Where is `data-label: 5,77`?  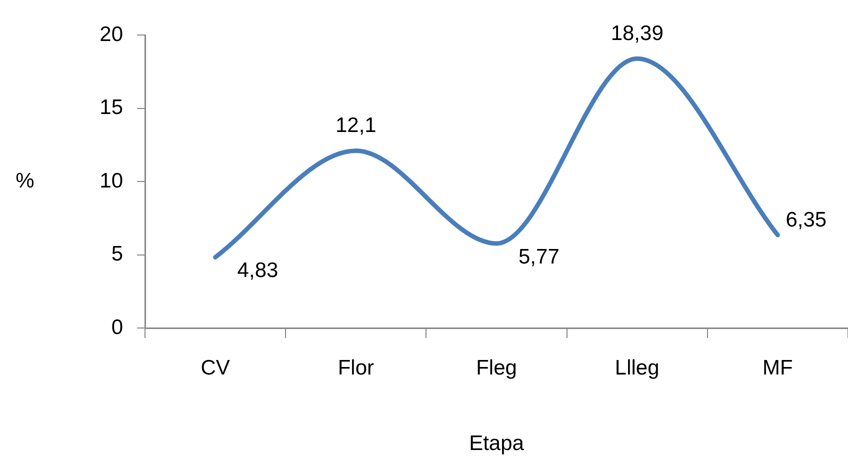
data-label: 5,77 is located at coordinates (539, 256).